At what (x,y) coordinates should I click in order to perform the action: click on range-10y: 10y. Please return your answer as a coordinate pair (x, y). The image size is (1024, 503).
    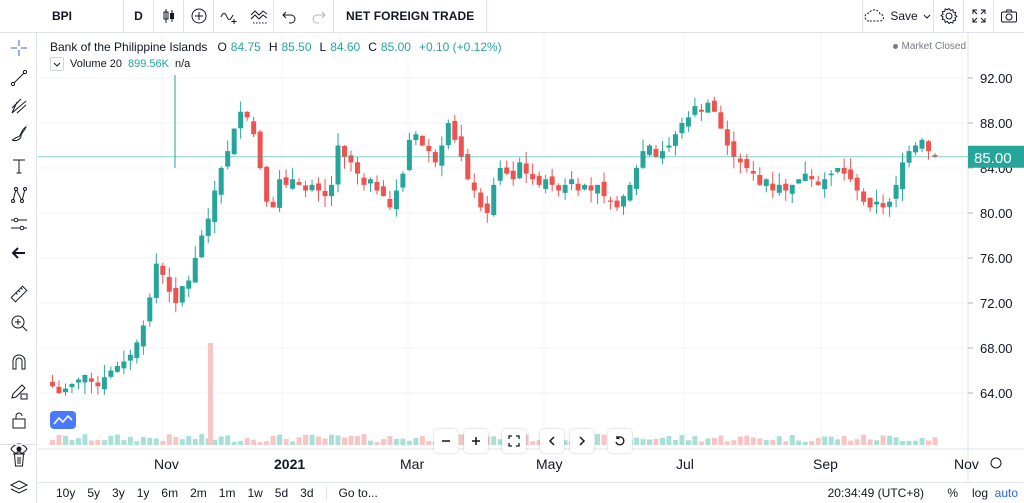
    Looking at the image, I should click on (66, 493).